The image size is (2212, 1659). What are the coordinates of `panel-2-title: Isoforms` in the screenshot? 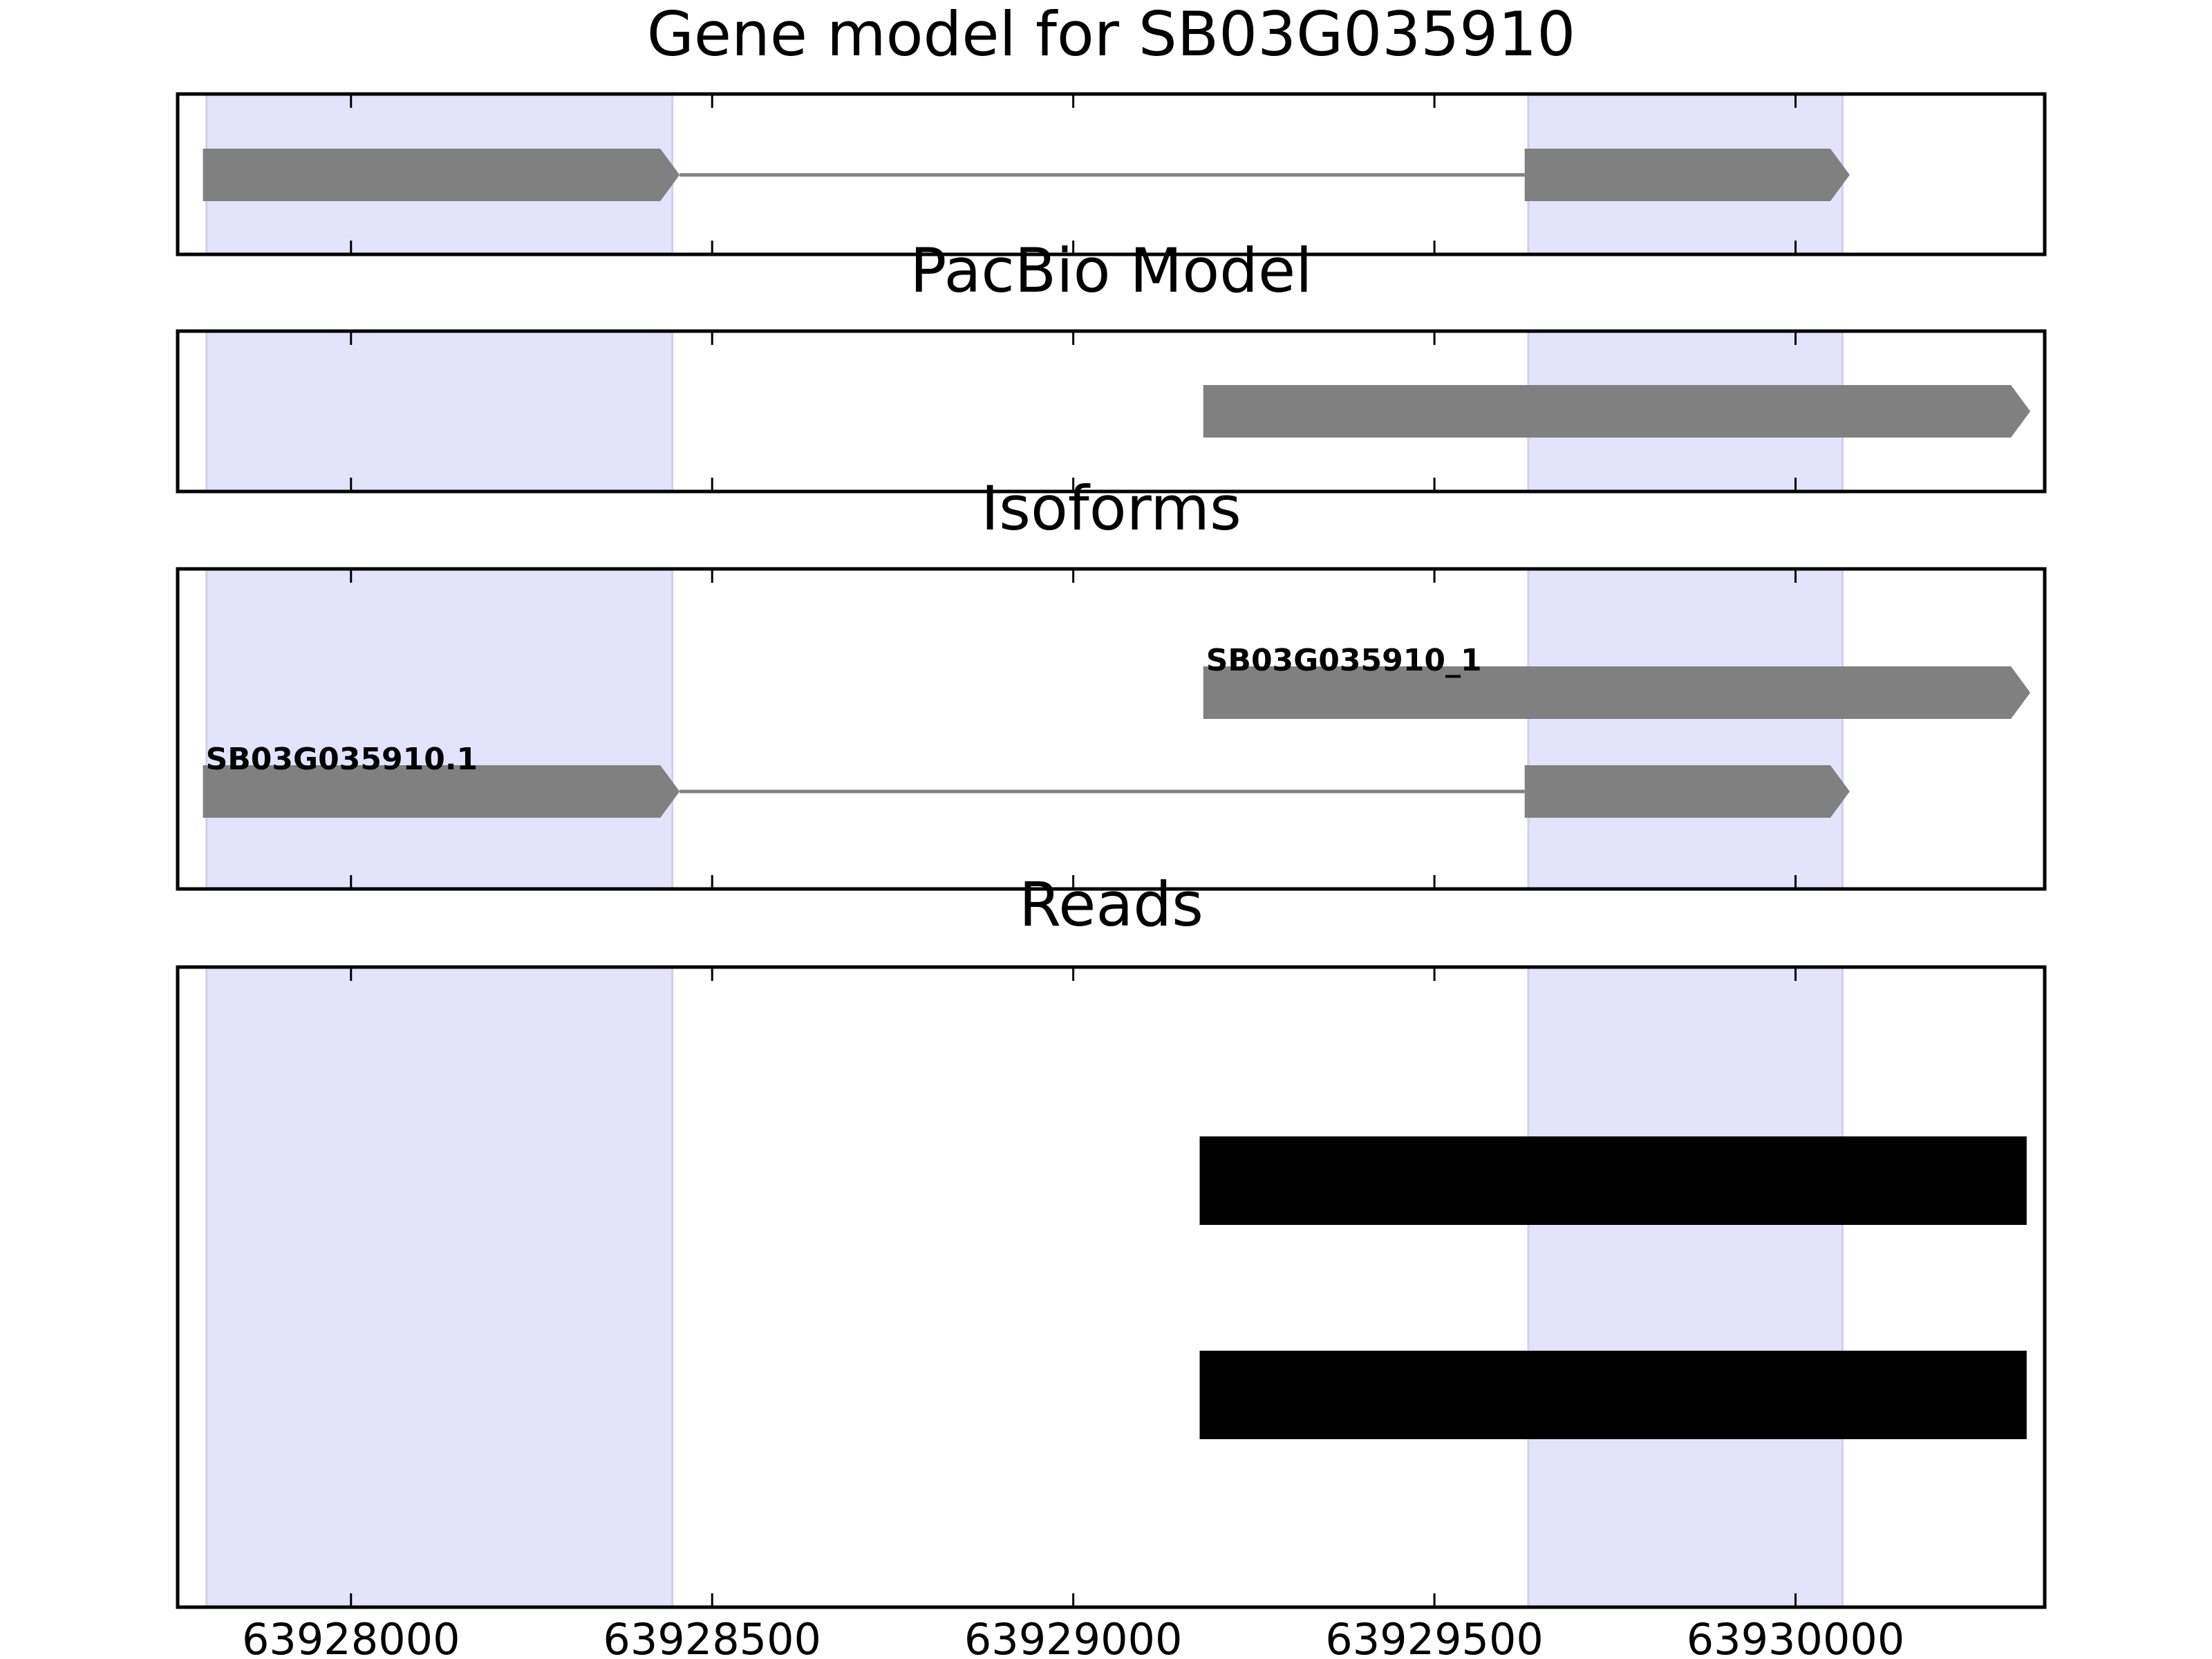 It's located at (1111, 508).